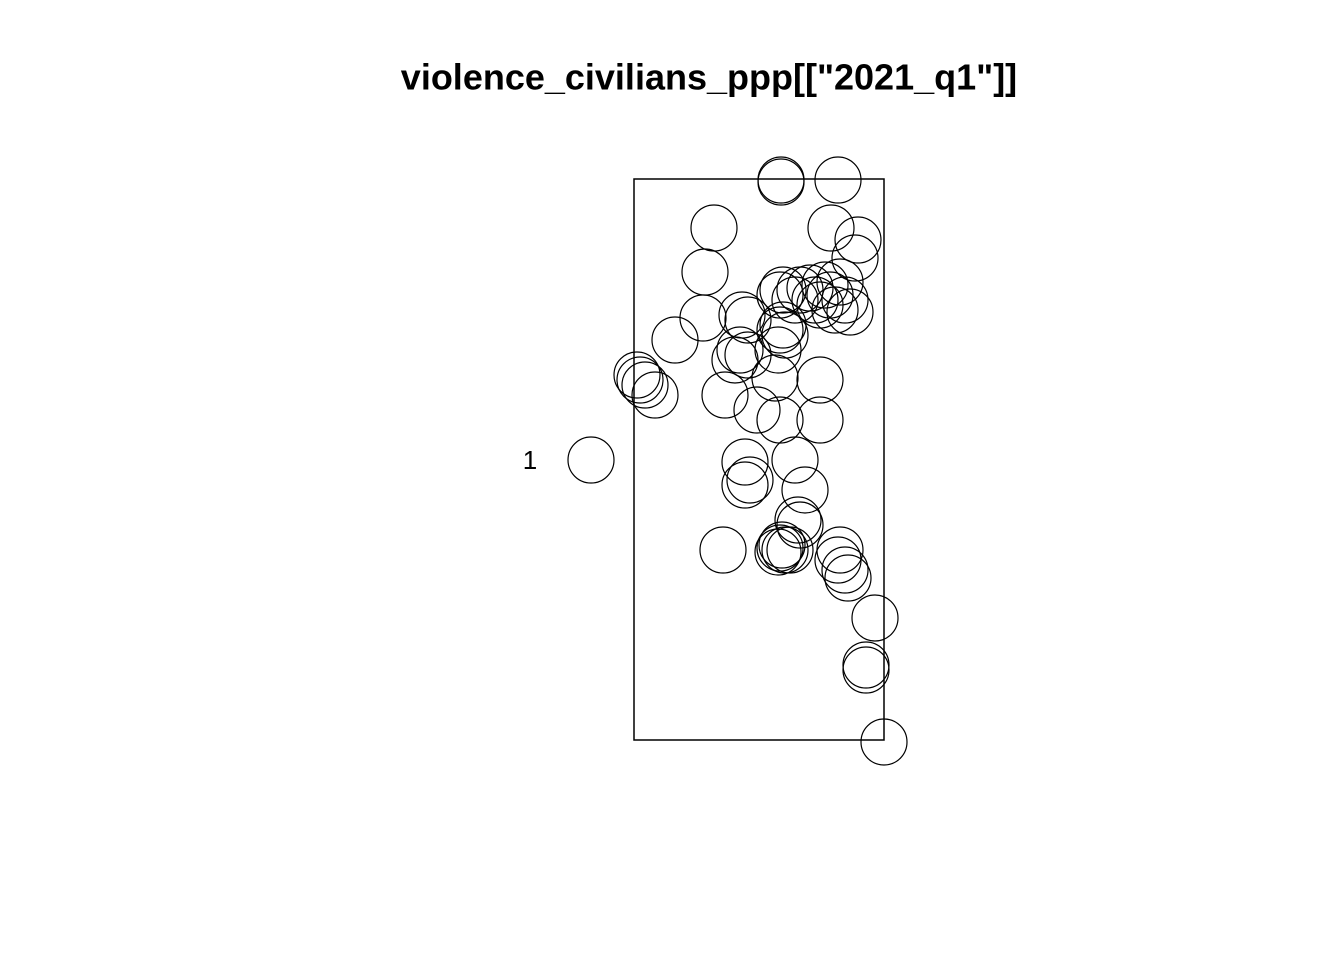  Describe the element at coordinates (709, 77) in the screenshot. I see `chart-title: violence_civilians_ppp[["2021_q1"]]` at that location.